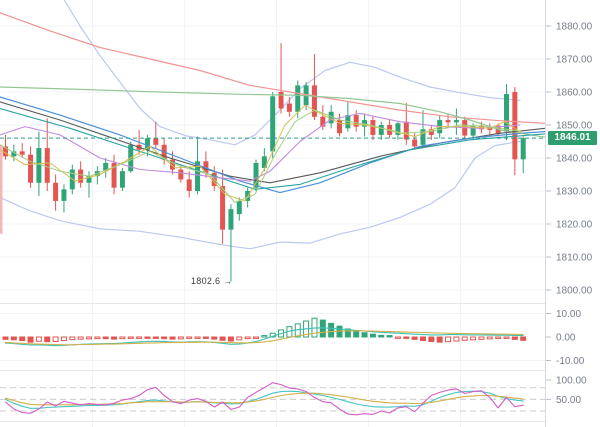 The height and width of the screenshot is (427, 600). I want to click on axis-tick-label: 50.00, so click(568, 400).